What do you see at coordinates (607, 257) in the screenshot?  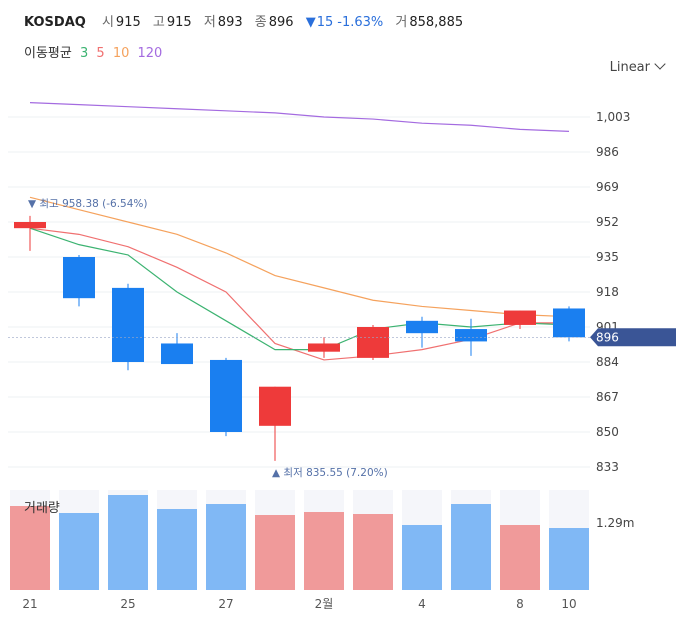 I see `y-tick-label: 935` at bounding box center [607, 257].